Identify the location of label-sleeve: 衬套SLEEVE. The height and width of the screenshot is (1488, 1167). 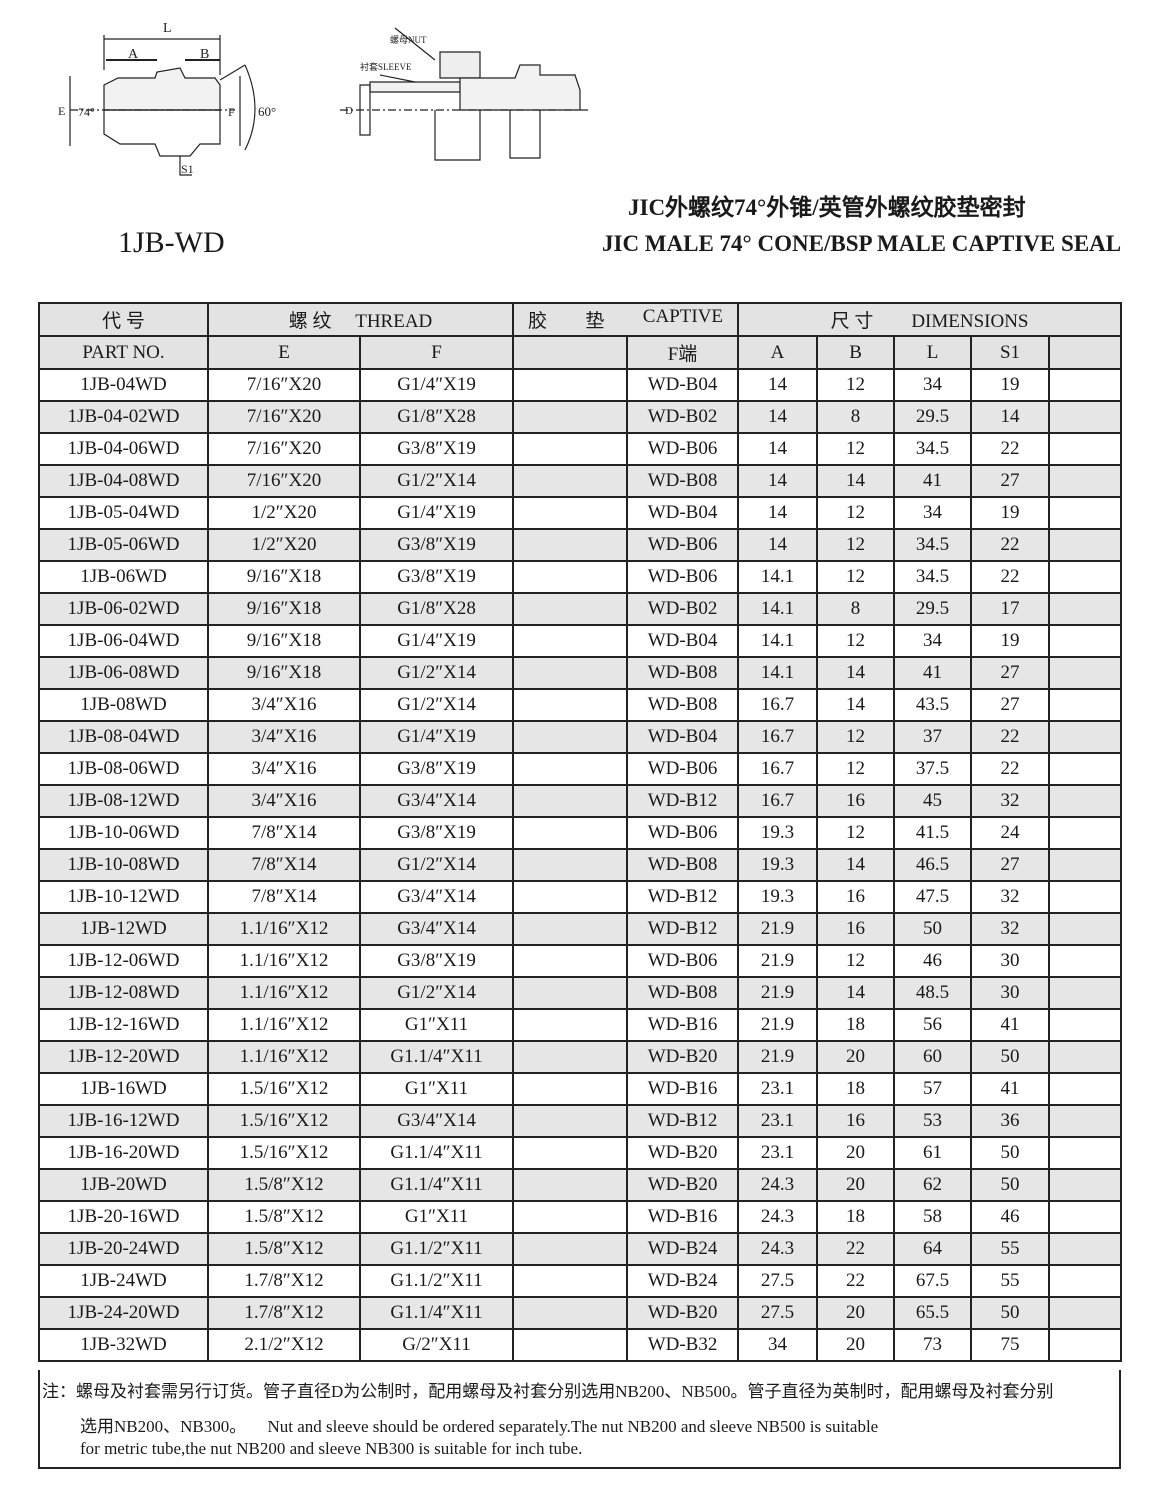
(386, 66).